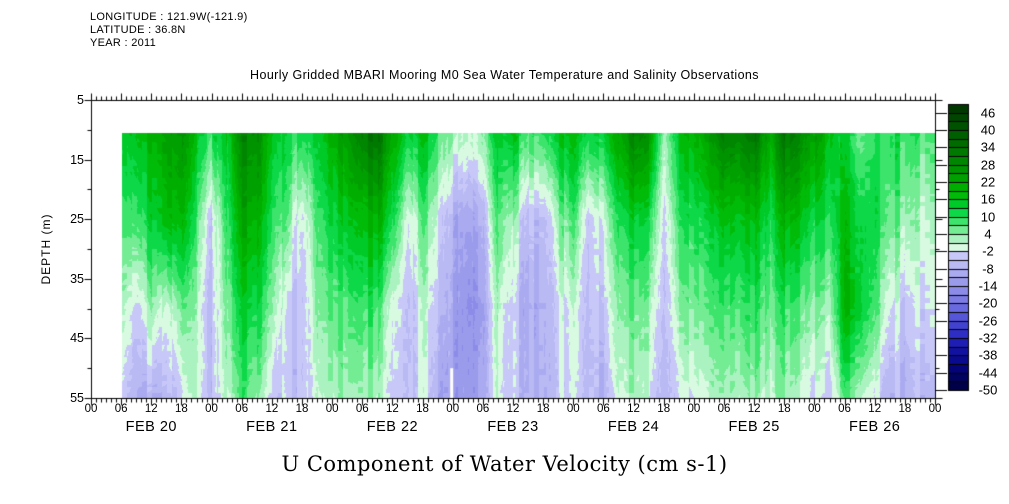 The image size is (1009, 504). I want to click on x-day-label: FEB 26, so click(875, 427).